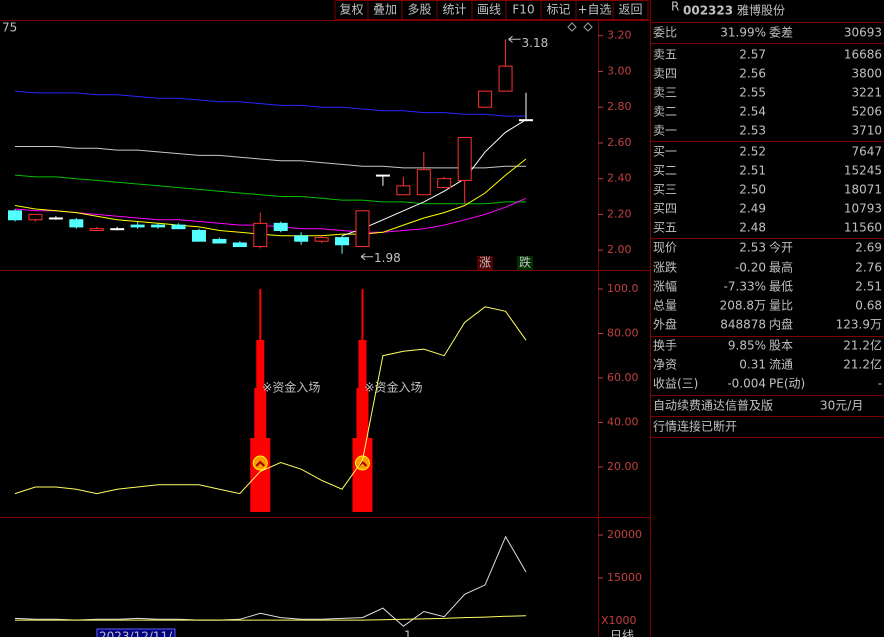  I want to click on book-label: 卖二, so click(665, 112).